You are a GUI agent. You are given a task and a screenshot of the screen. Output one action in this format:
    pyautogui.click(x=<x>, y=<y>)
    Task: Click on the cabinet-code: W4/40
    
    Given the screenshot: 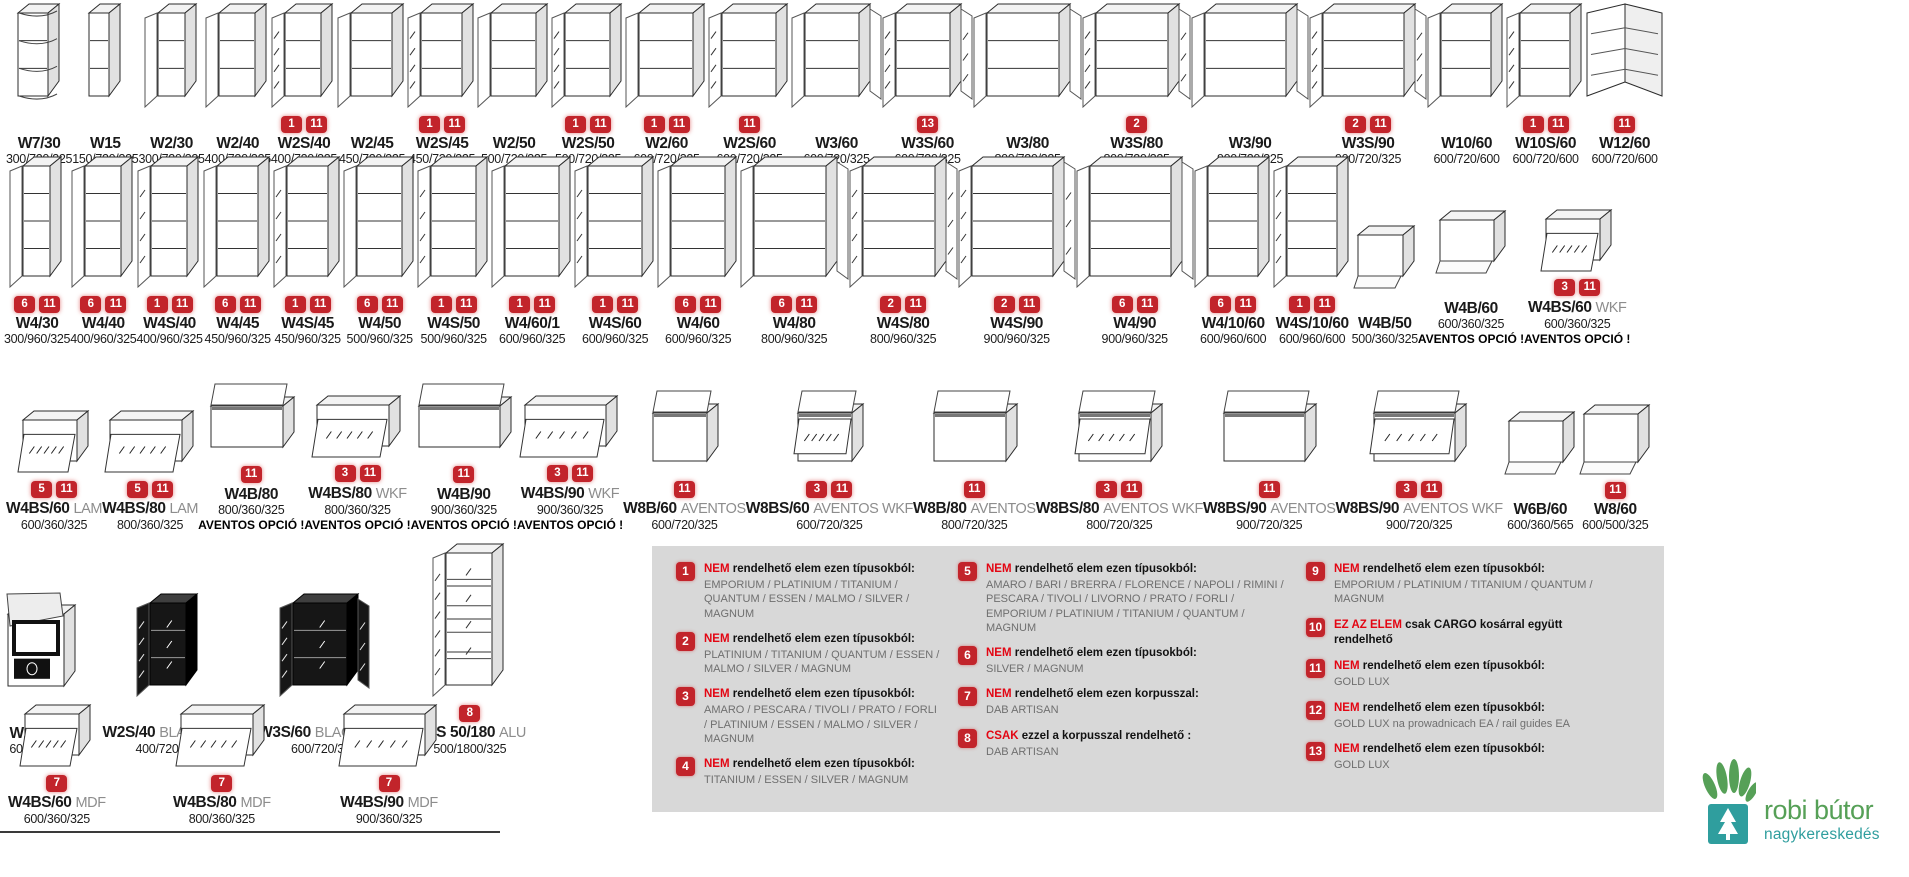 What is the action you would take?
    pyautogui.click(x=103, y=324)
    